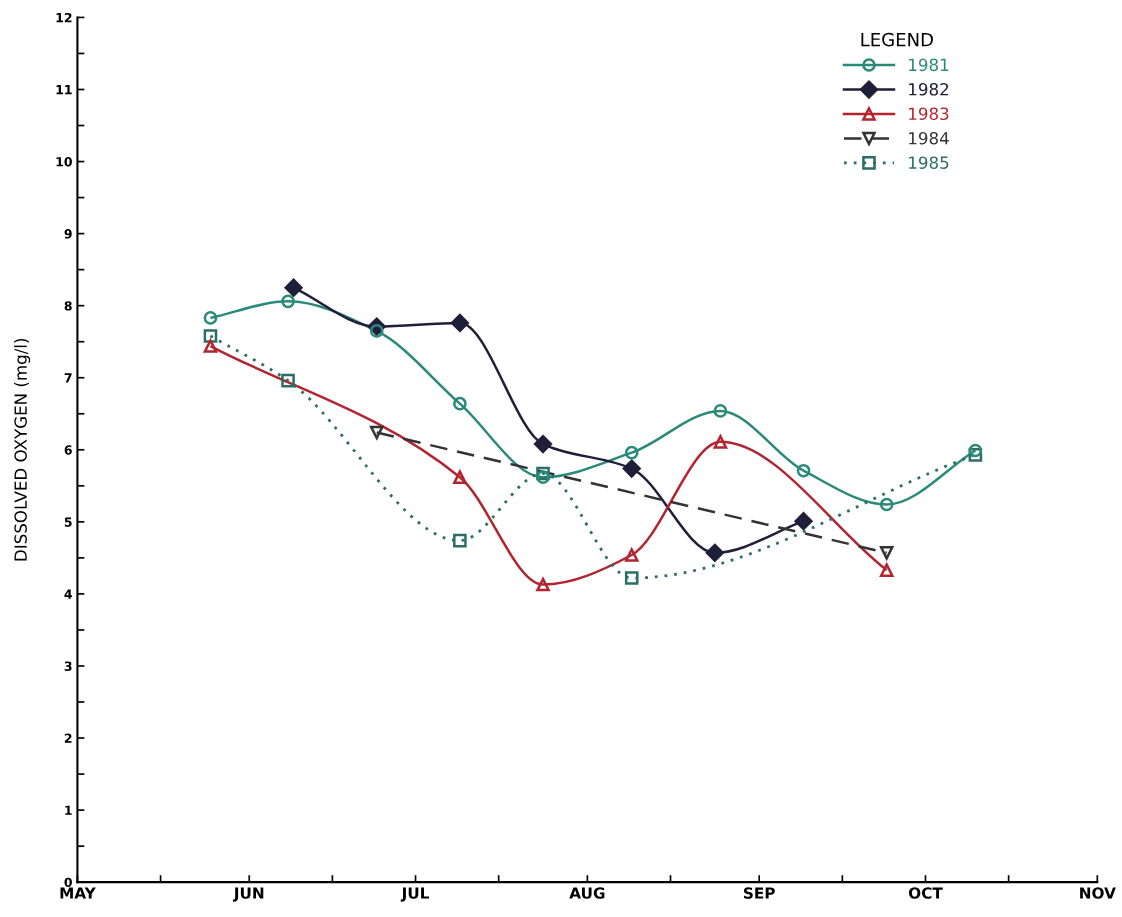 This screenshot has height=917, width=1122. Describe the element at coordinates (68, 666) in the screenshot. I see `y-tick-label: 3` at that location.